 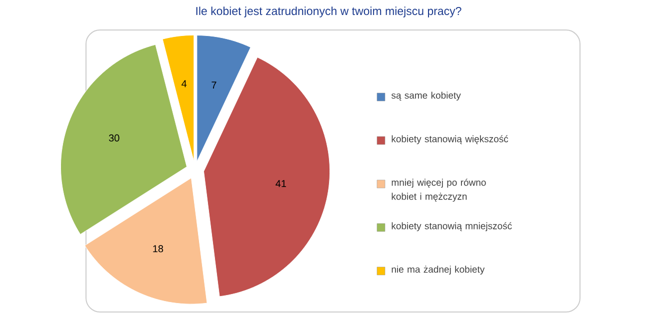 What do you see at coordinates (281, 184) in the screenshot?
I see `data-label: 41` at bounding box center [281, 184].